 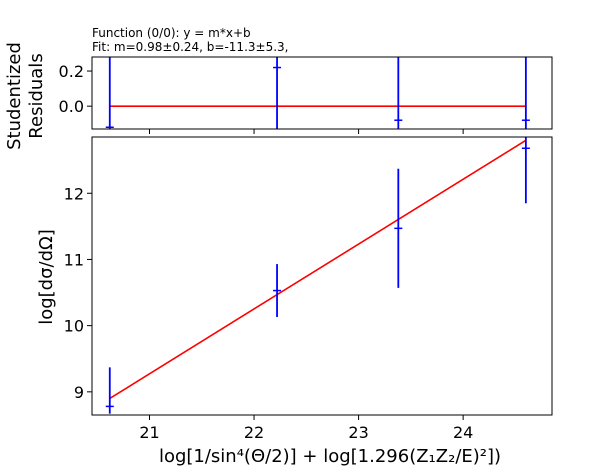 I want to click on residuals-ylabel-line-1: Studentized, so click(x=14, y=96).